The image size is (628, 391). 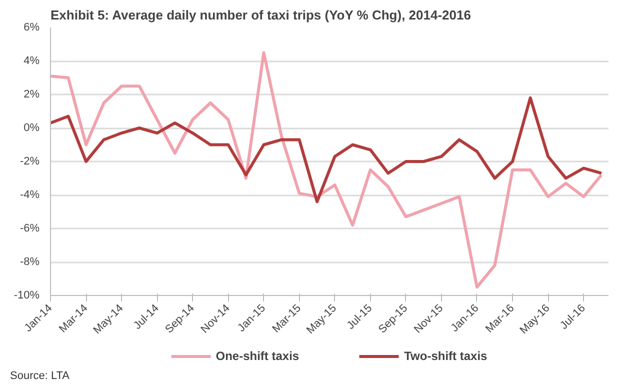 I want to click on y-tick-label: 4%, so click(x=32, y=61).